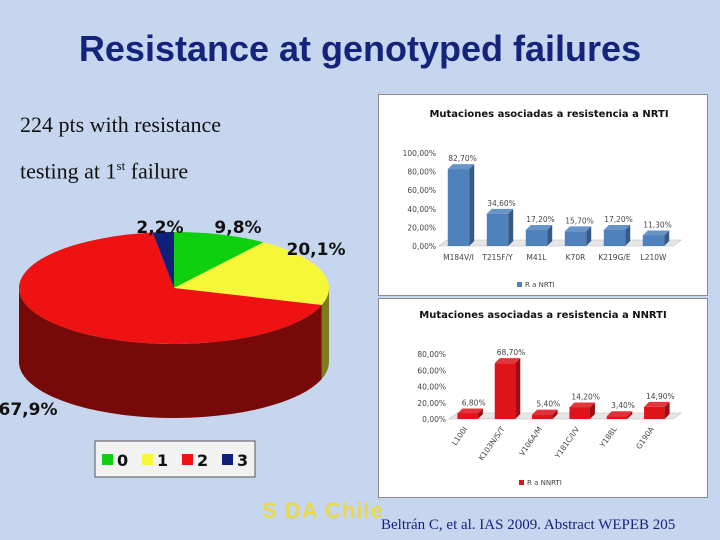 The image size is (720, 540). I want to click on bar-value-label: 15,70%, so click(579, 220).